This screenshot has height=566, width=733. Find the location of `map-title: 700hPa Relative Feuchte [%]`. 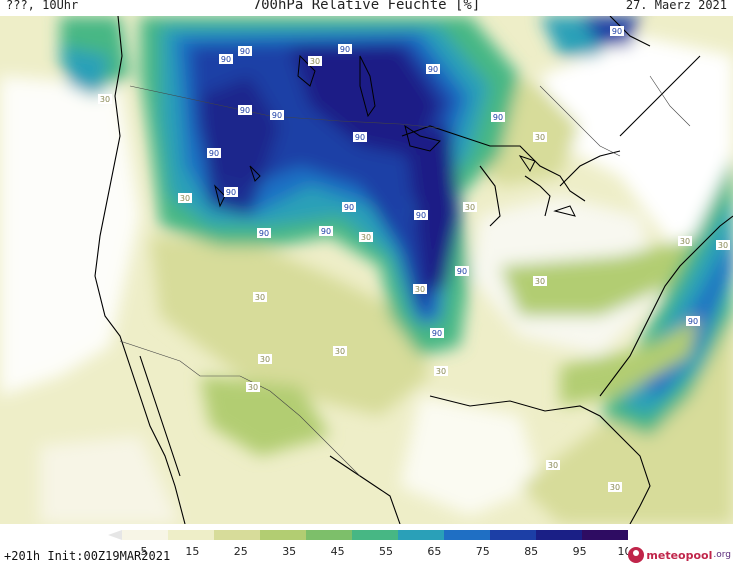

map-title: 700hPa Relative Feuchte [%] is located at coordinates (366, 6).